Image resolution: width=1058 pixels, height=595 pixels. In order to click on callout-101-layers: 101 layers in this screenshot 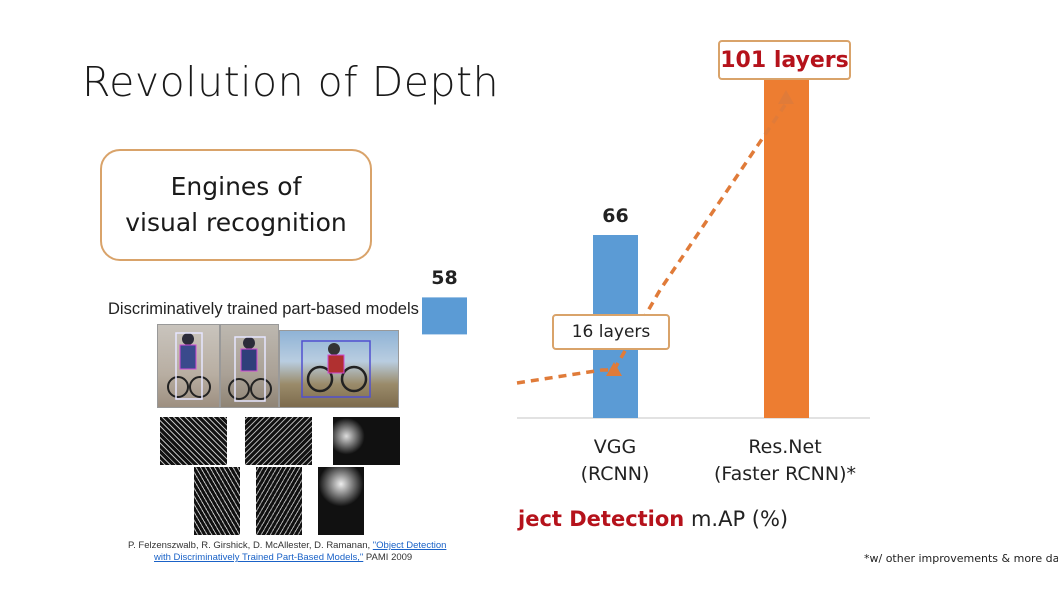, I will do `click(784, 60)`.